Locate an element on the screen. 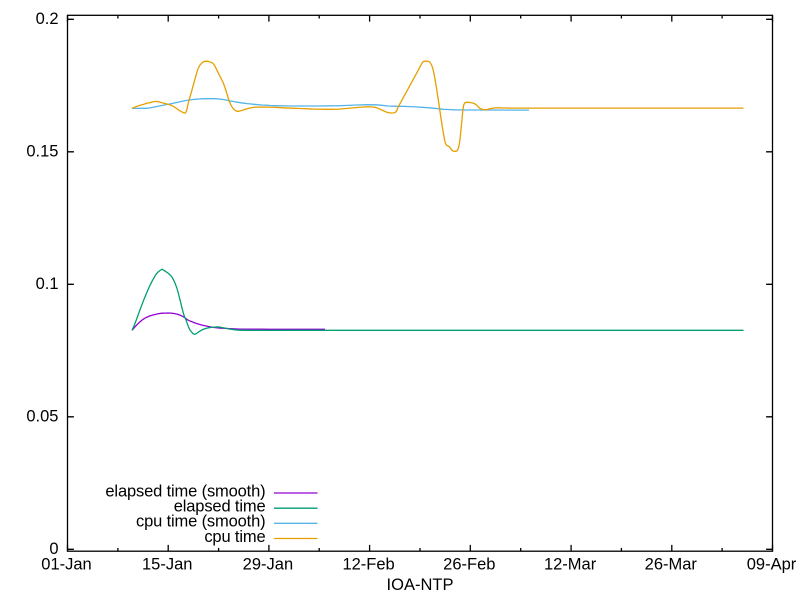 This screenshot has height=600, width=800. svg-text: 12-Feb is located at coordinates (368, 565).